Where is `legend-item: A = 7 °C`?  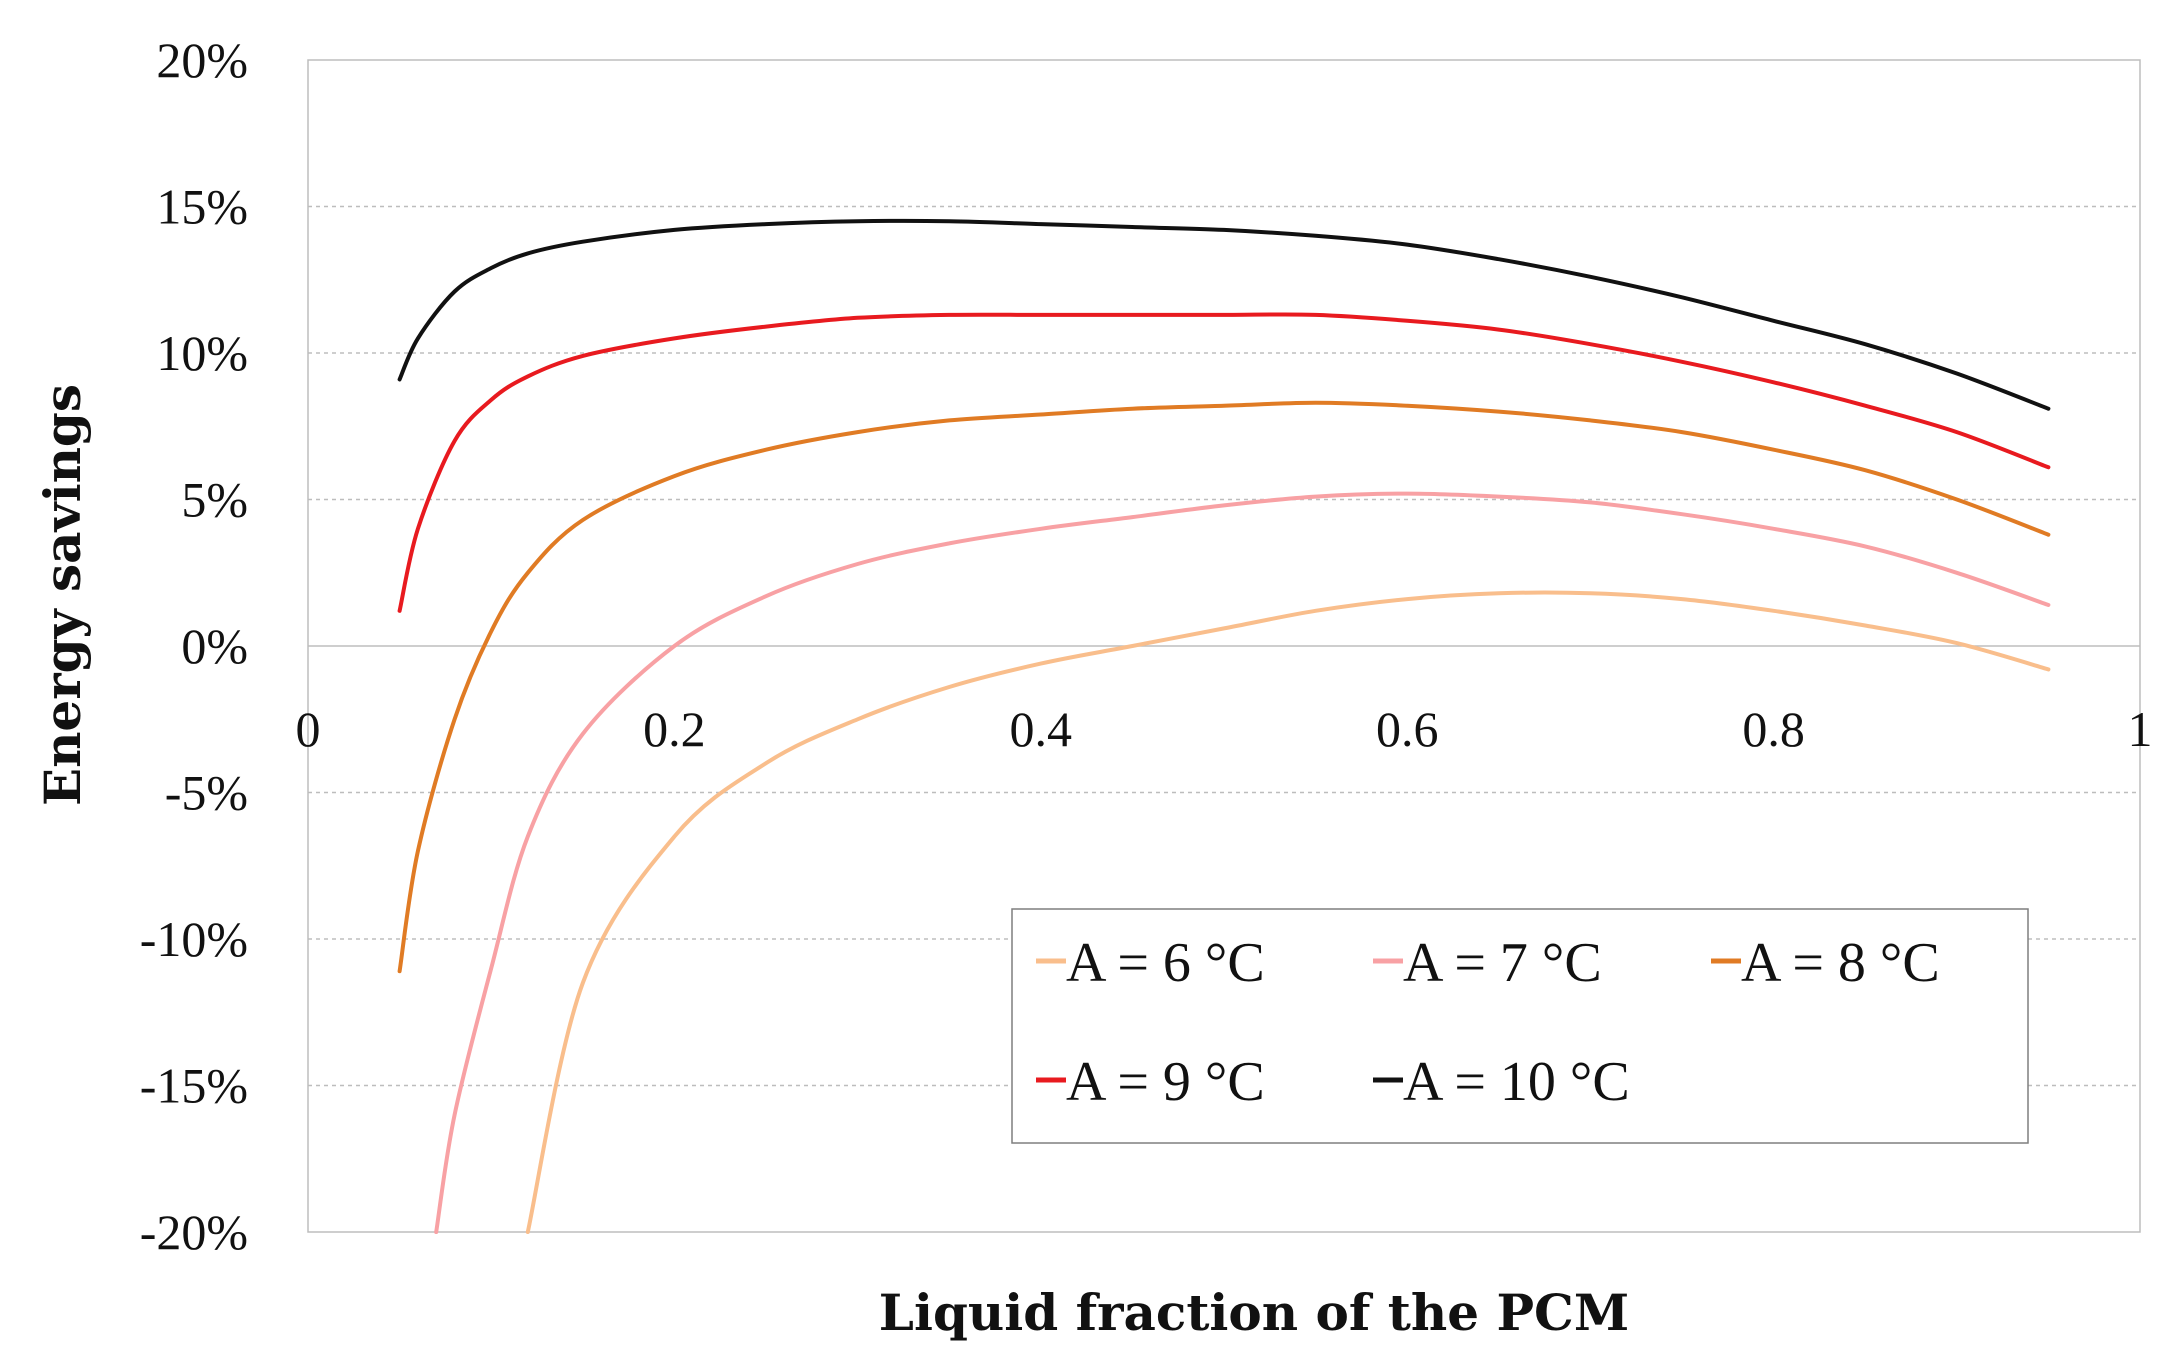
legend-item: A = 7 °C is located at coordinates (1487, 963).